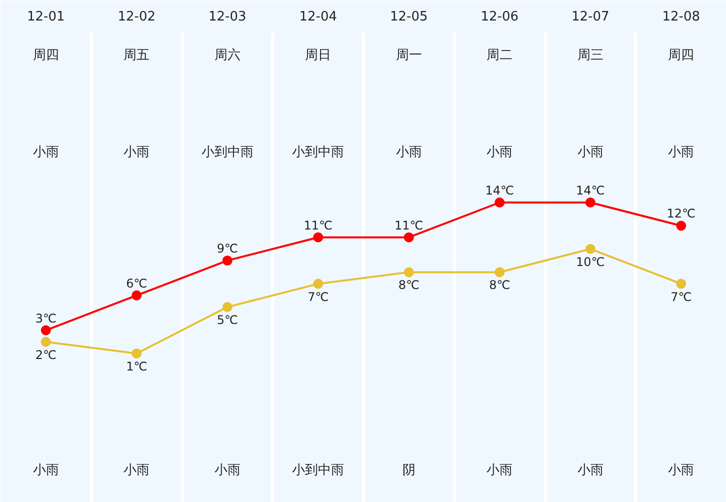 This screenshot has width=726, height=502. I want to click on text: 周一, so click(409, 55).